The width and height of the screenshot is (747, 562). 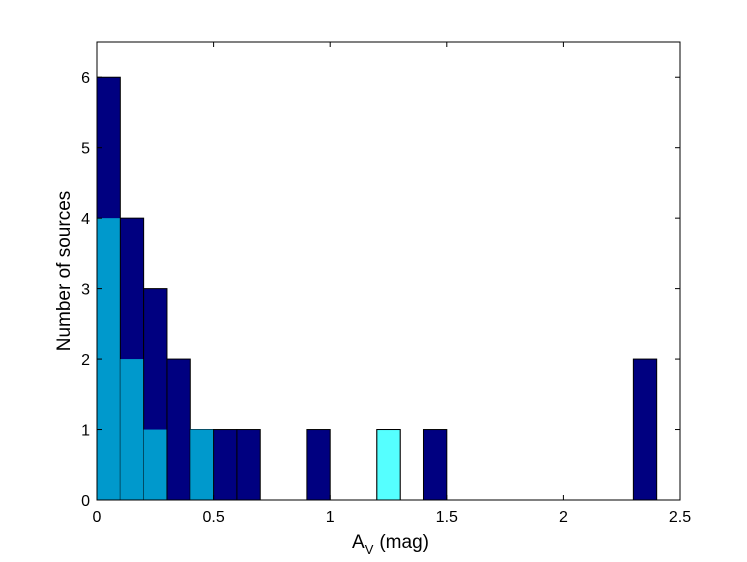 I want to click on x-tick-label-5: 2.5, so click(x=680, y=517).